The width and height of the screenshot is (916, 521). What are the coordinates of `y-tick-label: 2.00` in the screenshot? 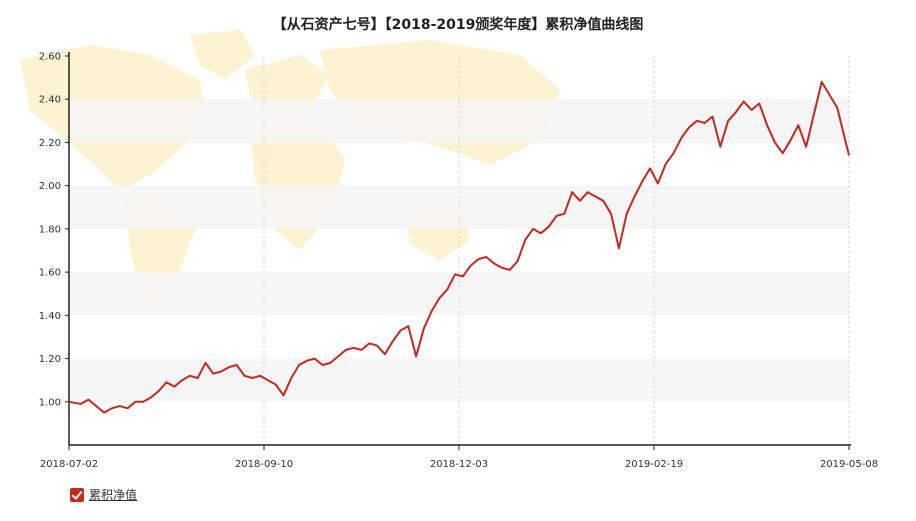 It's located at (50, 186).